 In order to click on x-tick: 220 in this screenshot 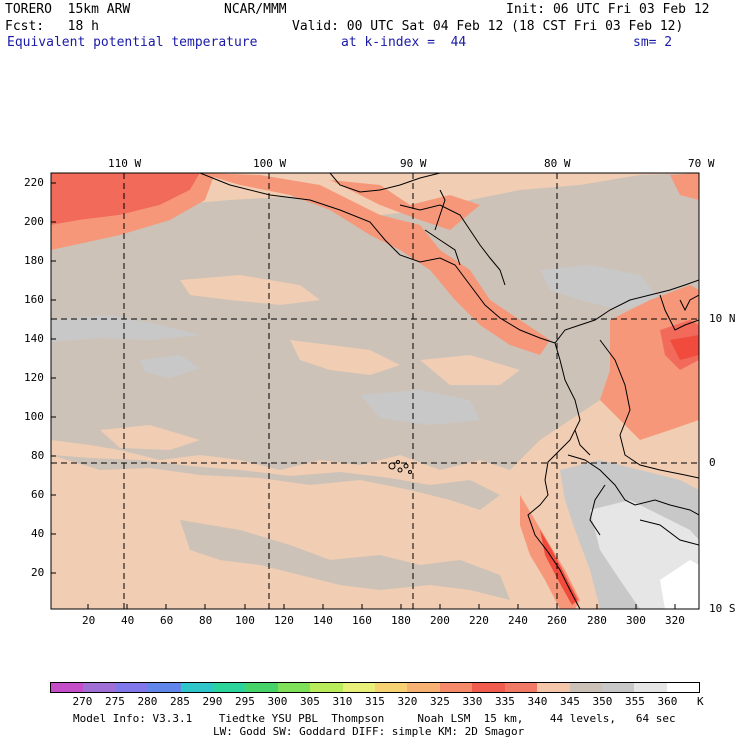, I will do `click(479, 620)`.